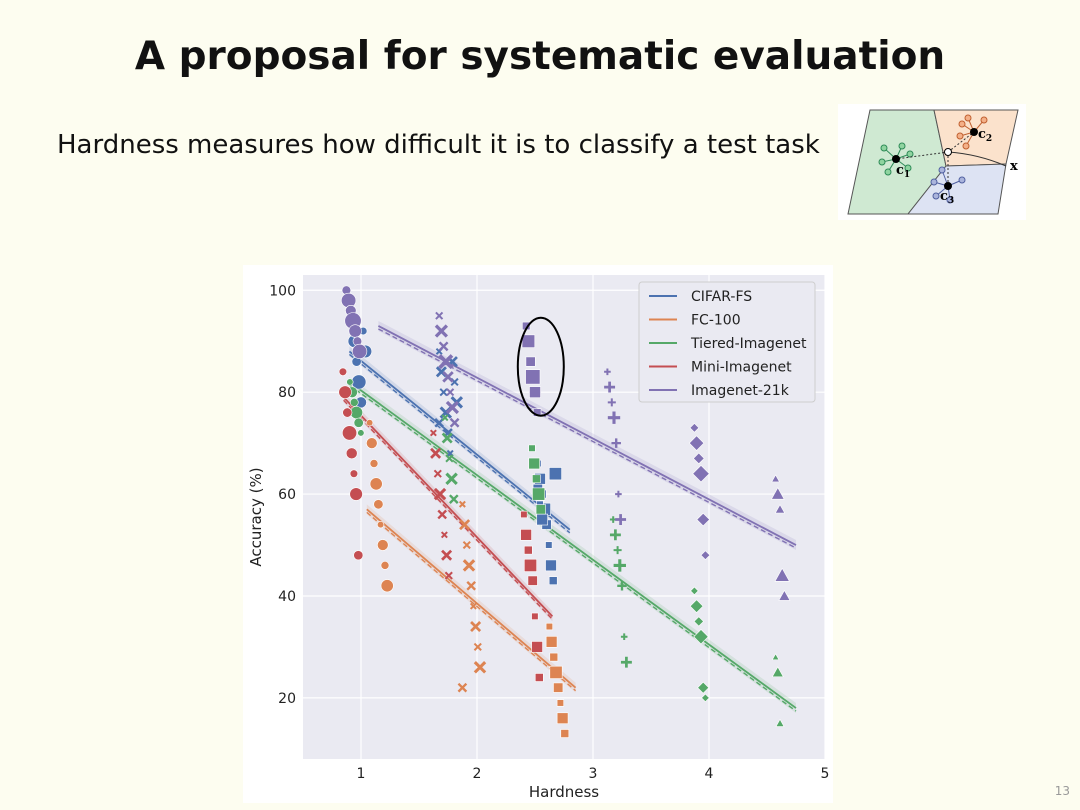 The width and height of the screenshot is (1080, 810). What do you see at coordinates (716, 321) in the screenshot?
I see `legend-label: FC-100` at bounding box center [716, 321].